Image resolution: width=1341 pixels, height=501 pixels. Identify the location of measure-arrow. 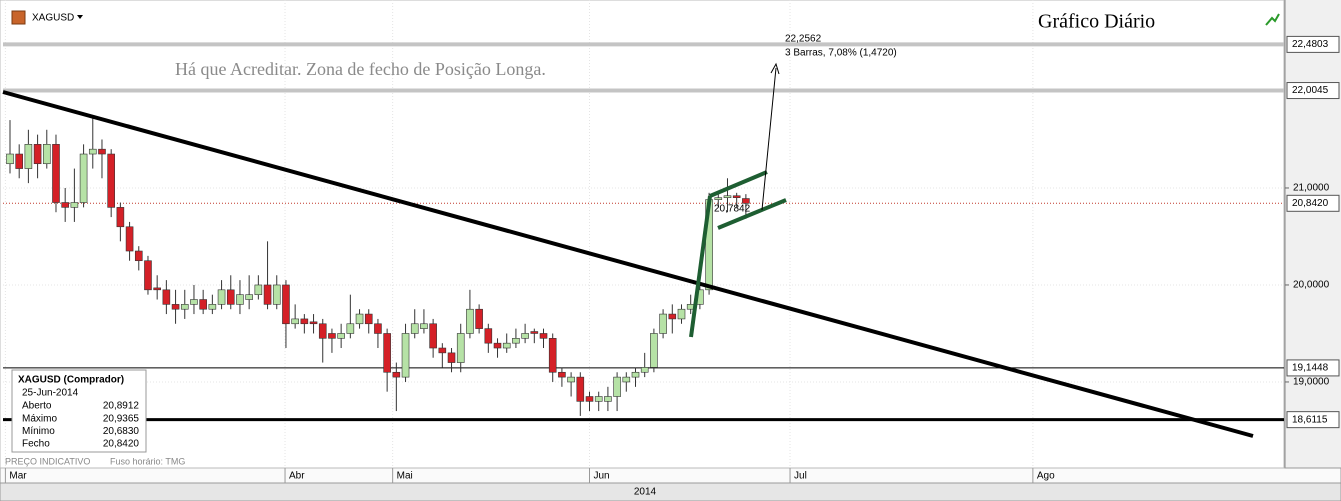
(775, 68).